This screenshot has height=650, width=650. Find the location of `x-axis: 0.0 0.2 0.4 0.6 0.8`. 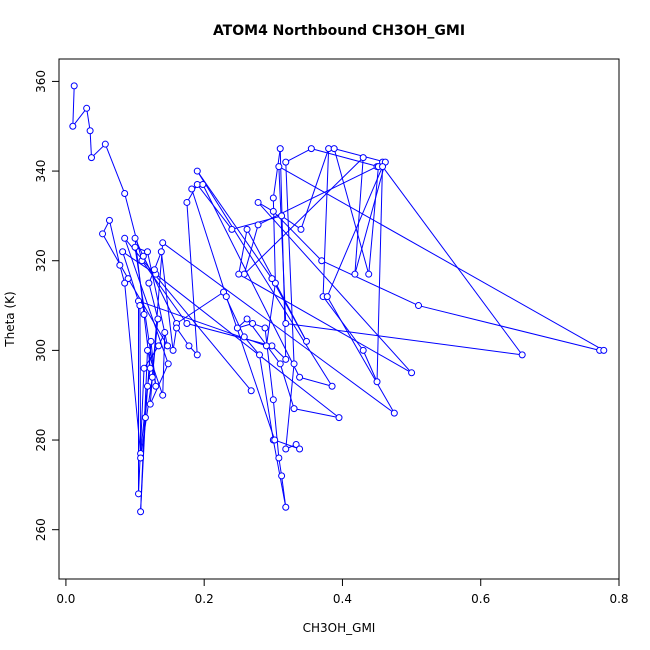

x-axis: 0.0 0.2 0.4 0.6 0.8 is located at coordinates (342, 592).